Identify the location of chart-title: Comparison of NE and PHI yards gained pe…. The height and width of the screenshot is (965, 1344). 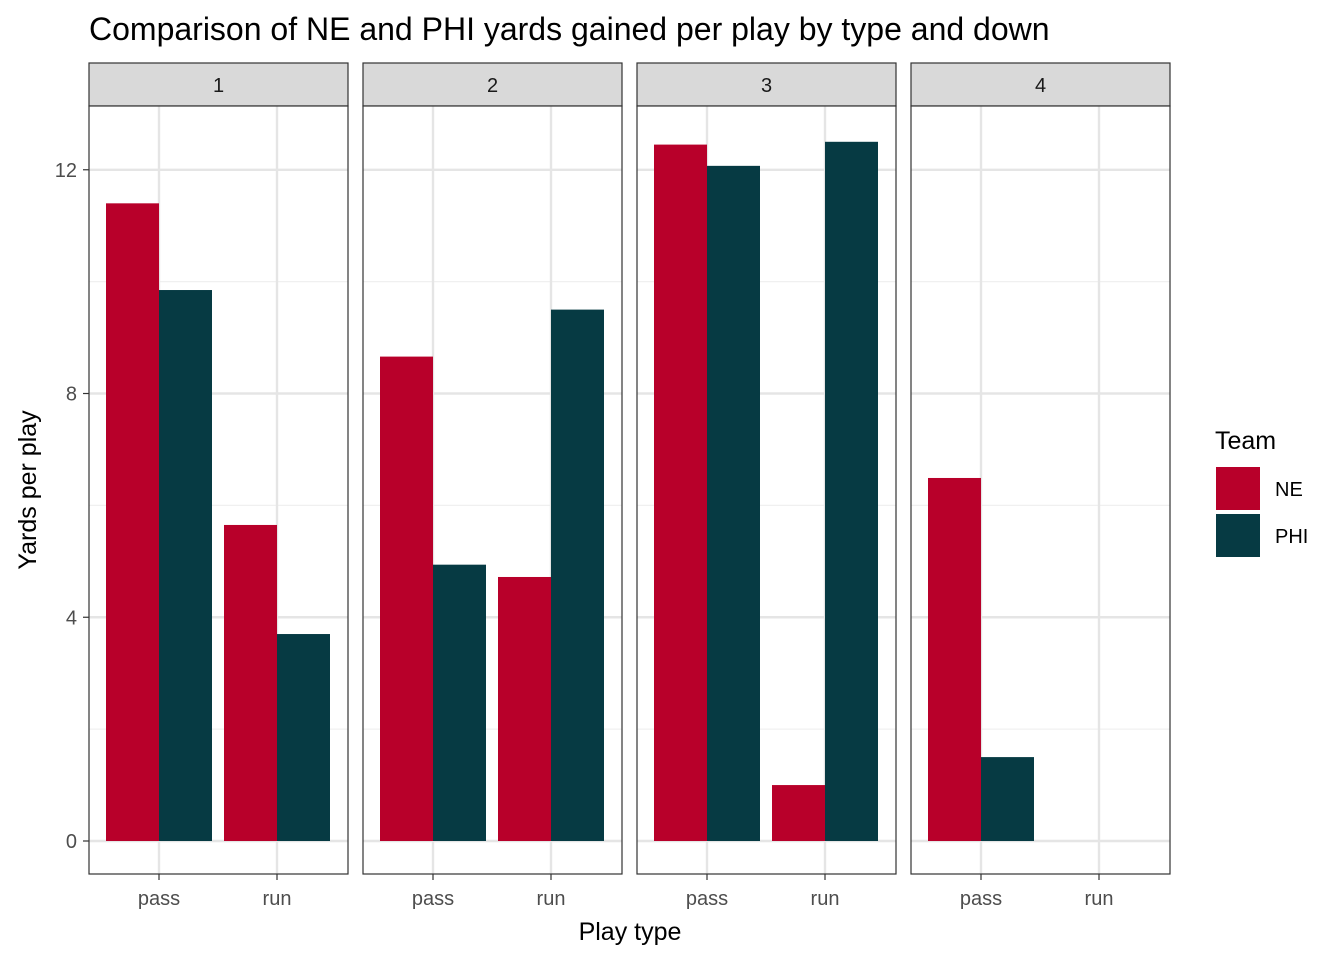
(569, 29).